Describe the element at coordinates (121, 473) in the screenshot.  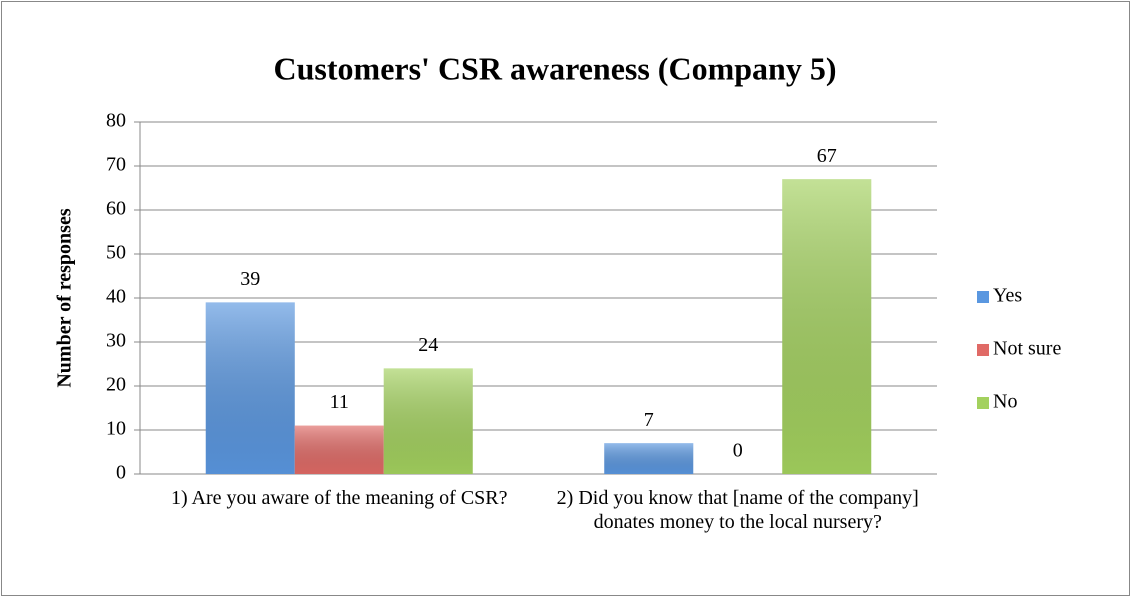
I see `y-tick-label: 0` at that location.